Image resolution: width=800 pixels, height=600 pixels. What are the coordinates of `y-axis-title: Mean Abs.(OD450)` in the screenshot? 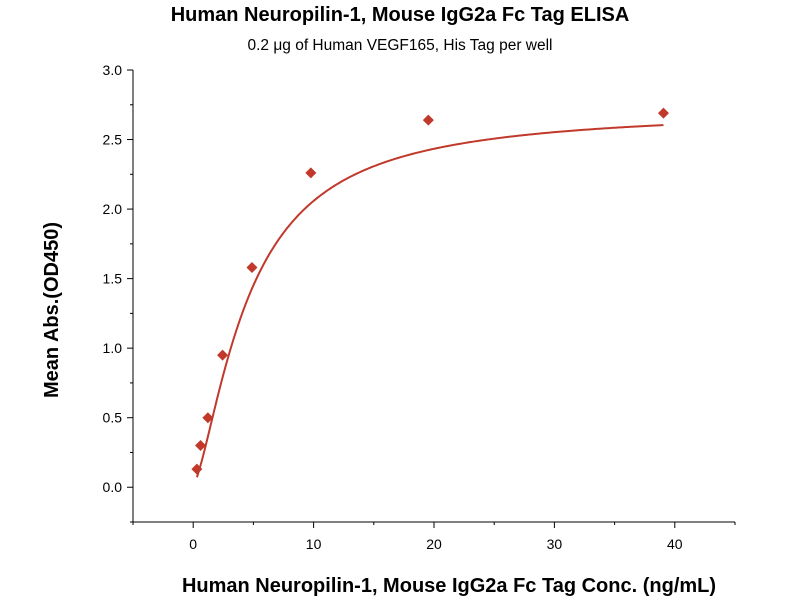 It's located at (52, 310).